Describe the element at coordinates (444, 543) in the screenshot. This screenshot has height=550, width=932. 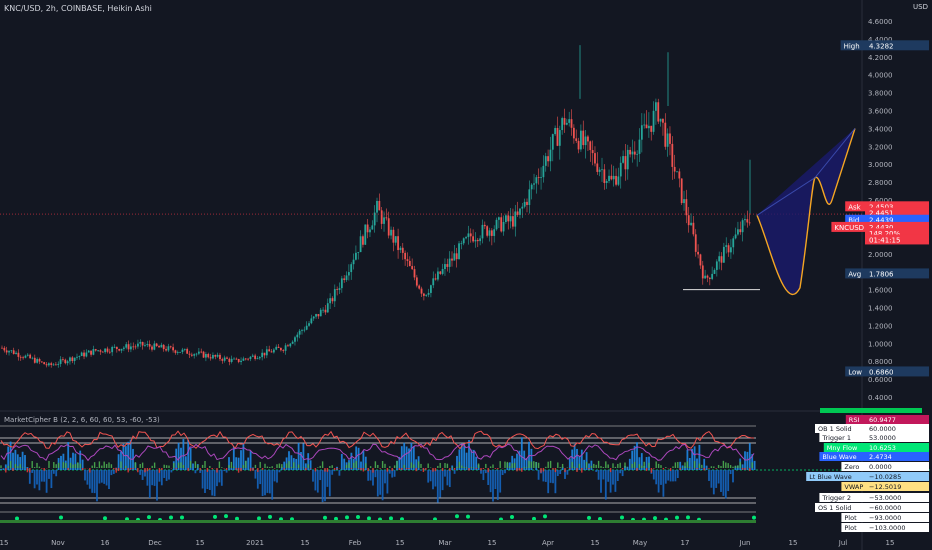
I see `time-tick-label: Mar` at that location.